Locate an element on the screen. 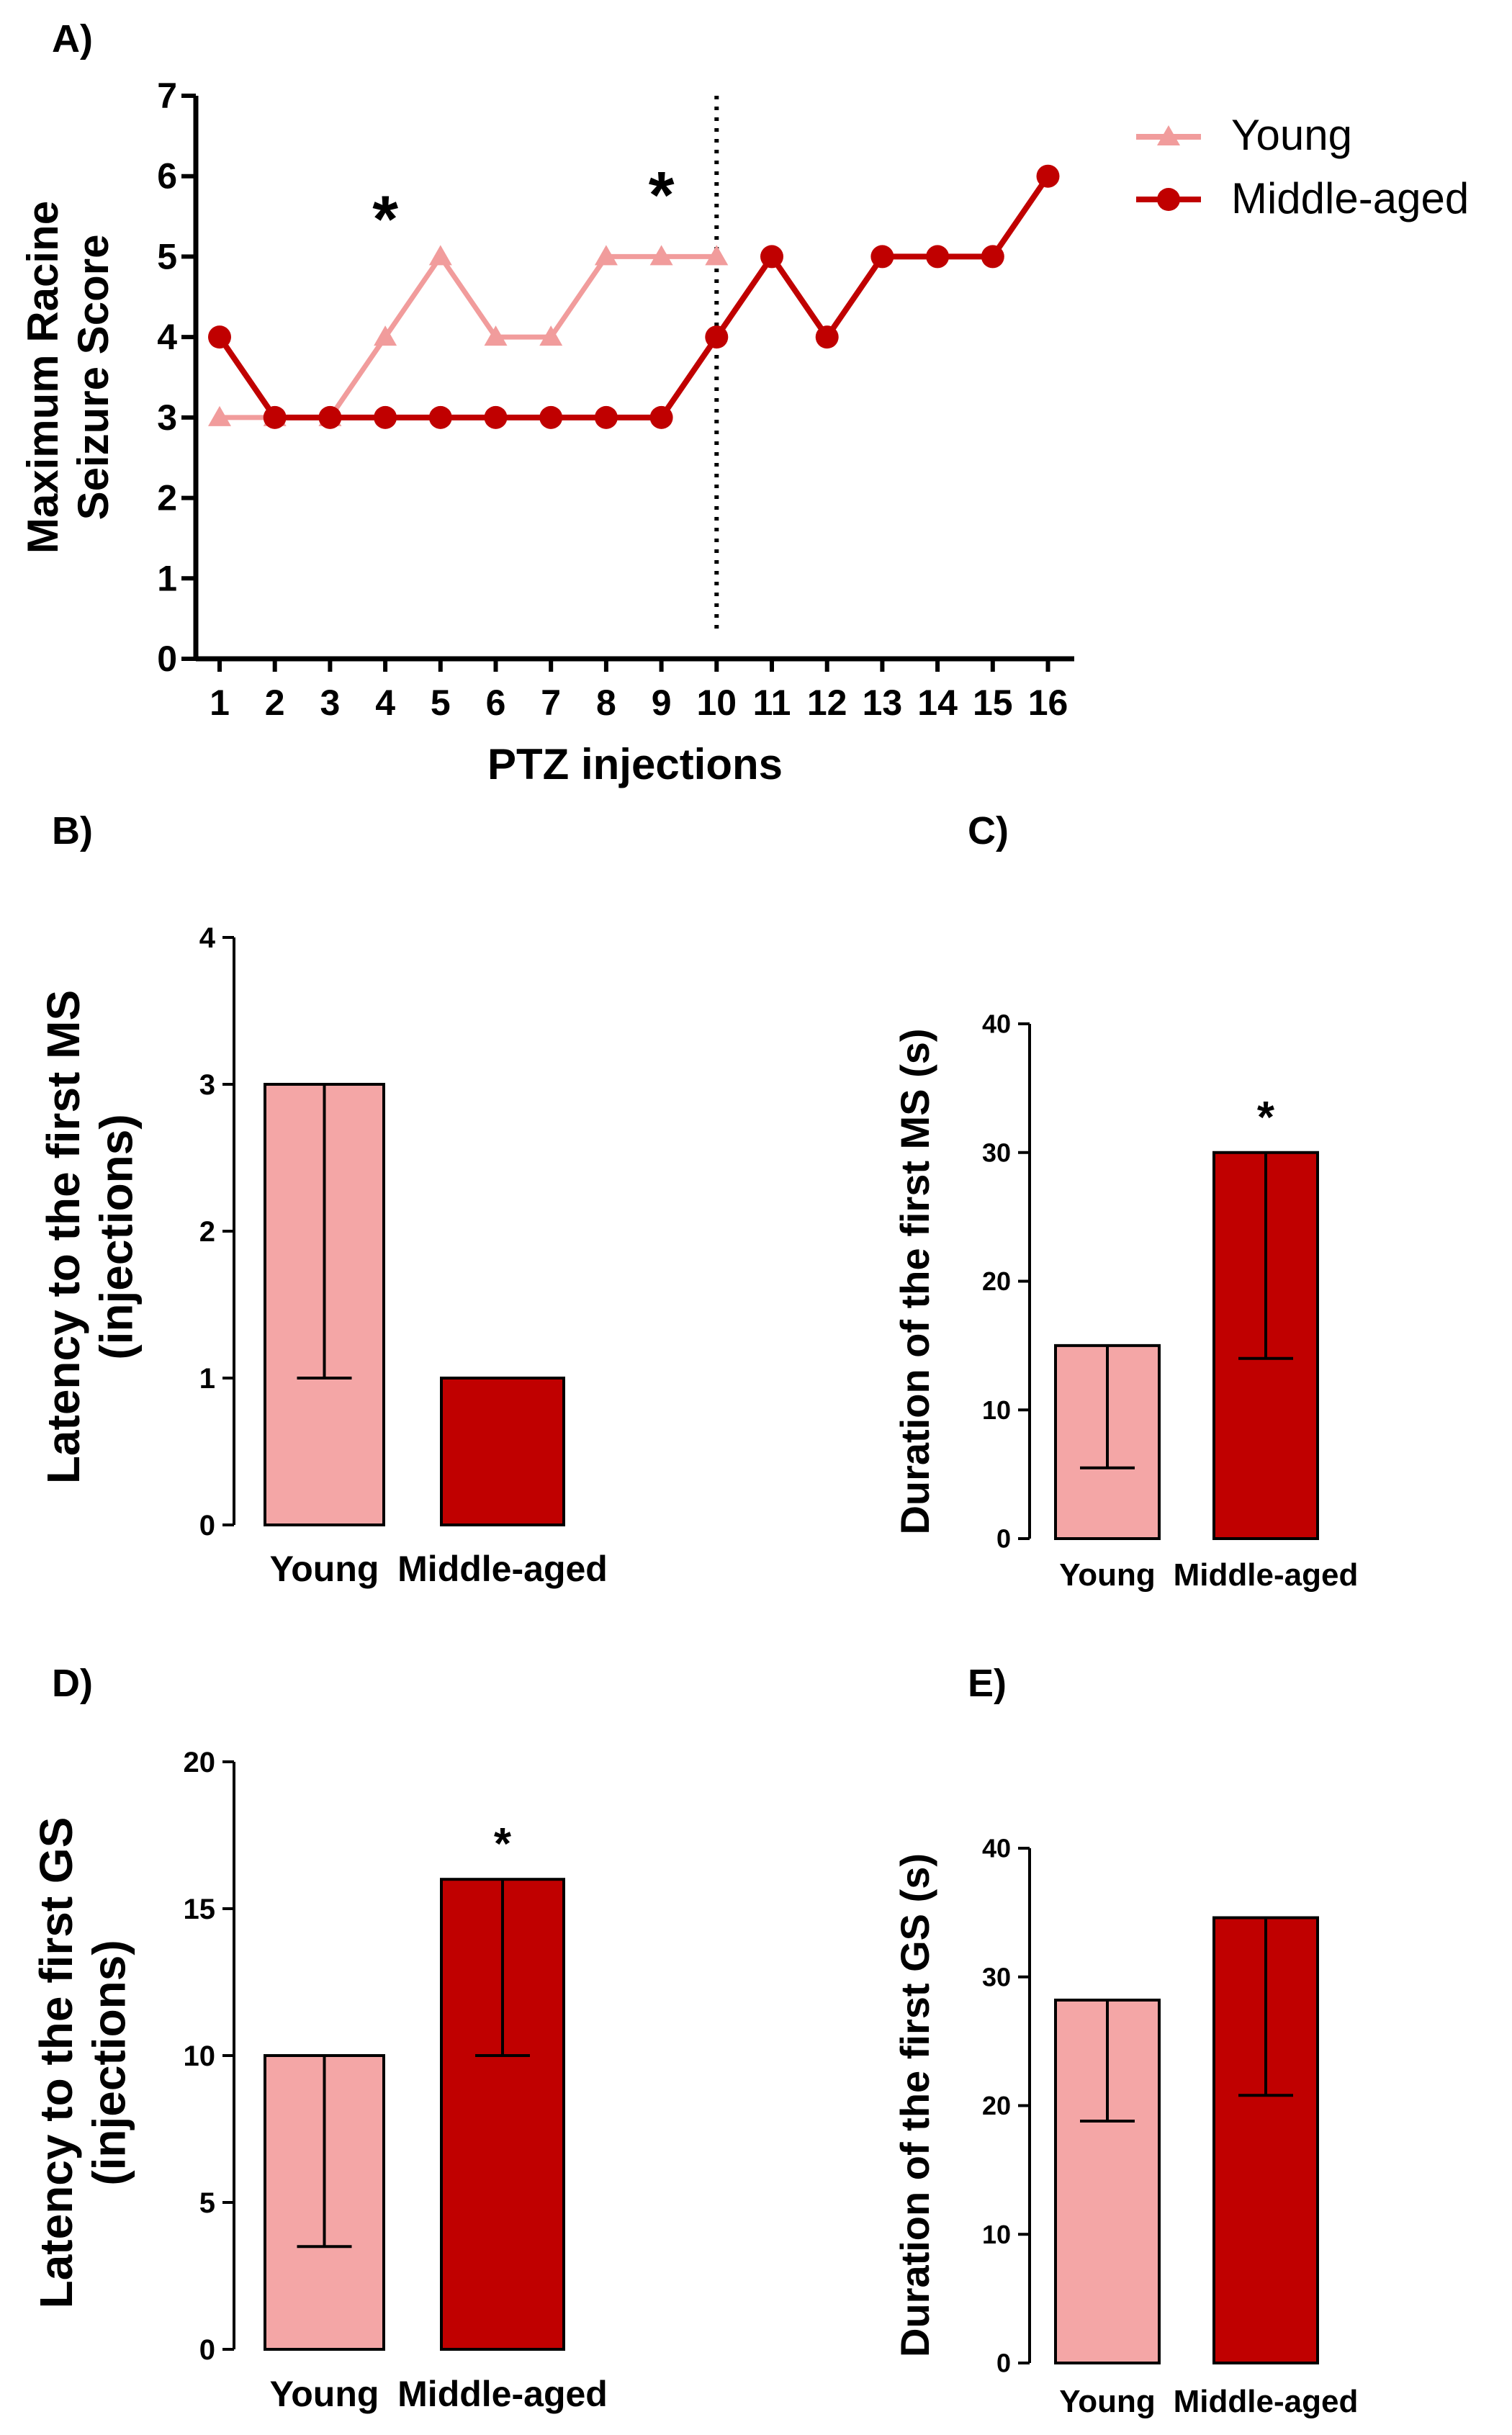 The width and height of the screenshot is (1512, 2435). x-tick-label: 7 is located at coordinates (551, 703).